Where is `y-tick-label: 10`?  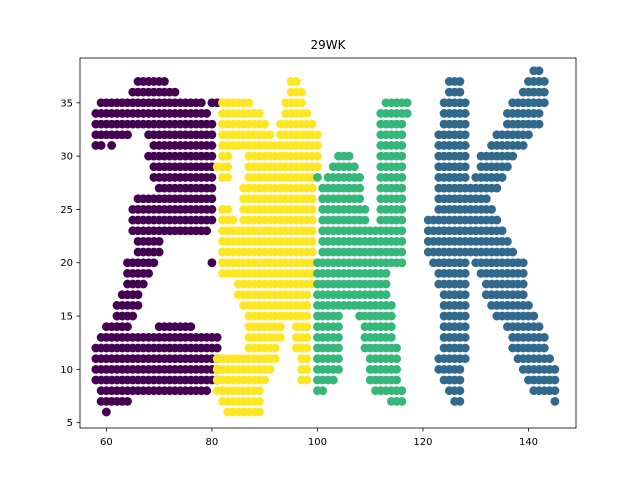 y-tick-label: 10 is located at coordinates (66, 370).